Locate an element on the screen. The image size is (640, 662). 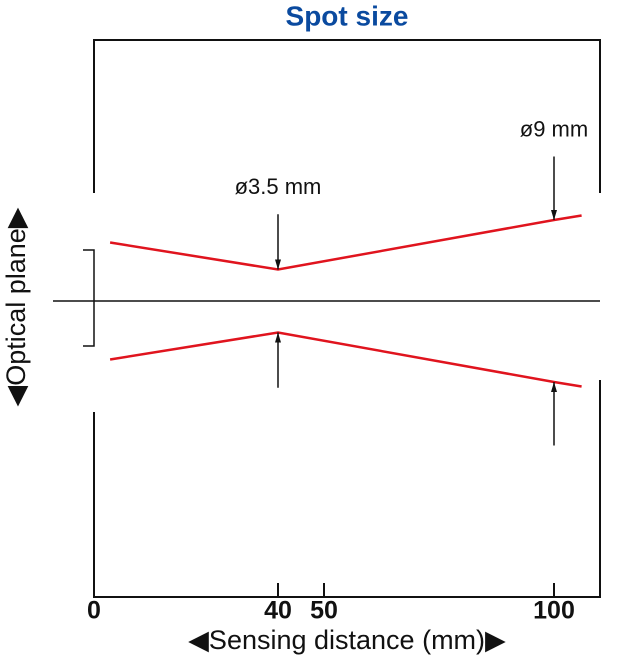
x-tick-label: 100 is located at coordinates (554, 611).